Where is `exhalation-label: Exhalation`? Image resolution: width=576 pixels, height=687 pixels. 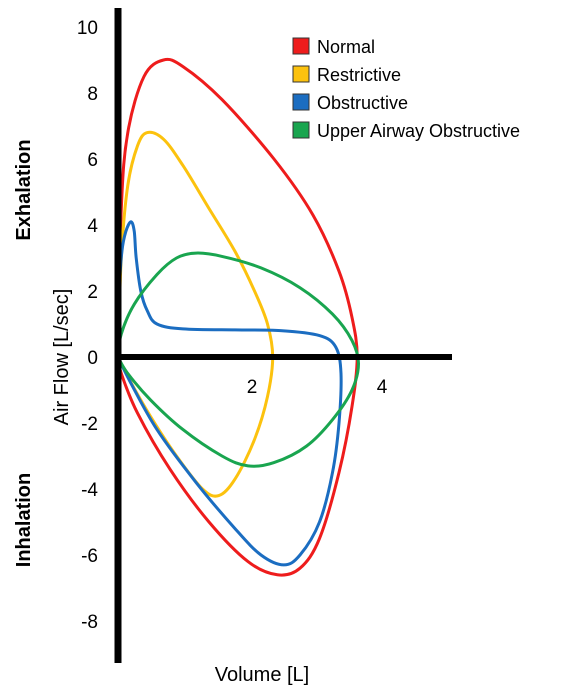 exhalation-label: Exhalation is located at coordinates (24, 189).